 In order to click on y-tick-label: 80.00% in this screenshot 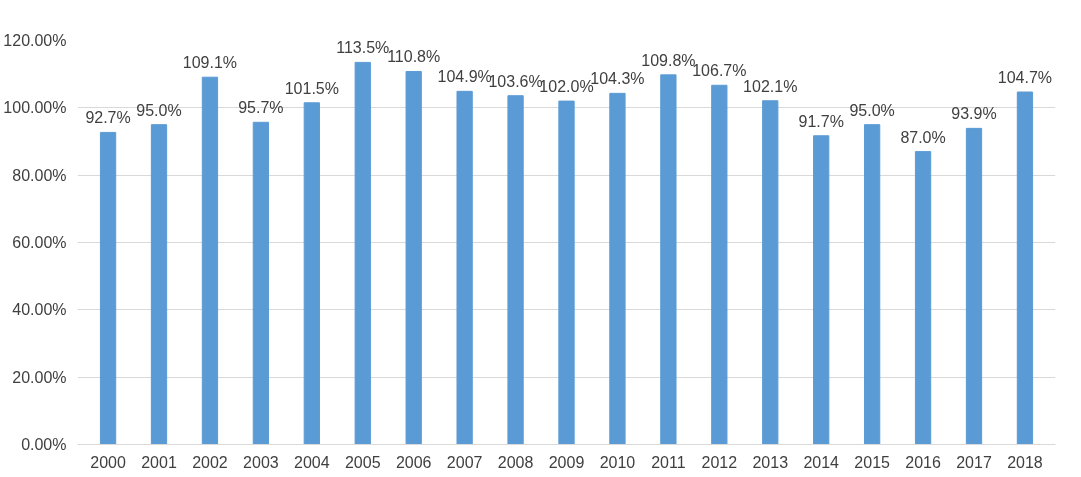, I will do `click(39, 175)`.